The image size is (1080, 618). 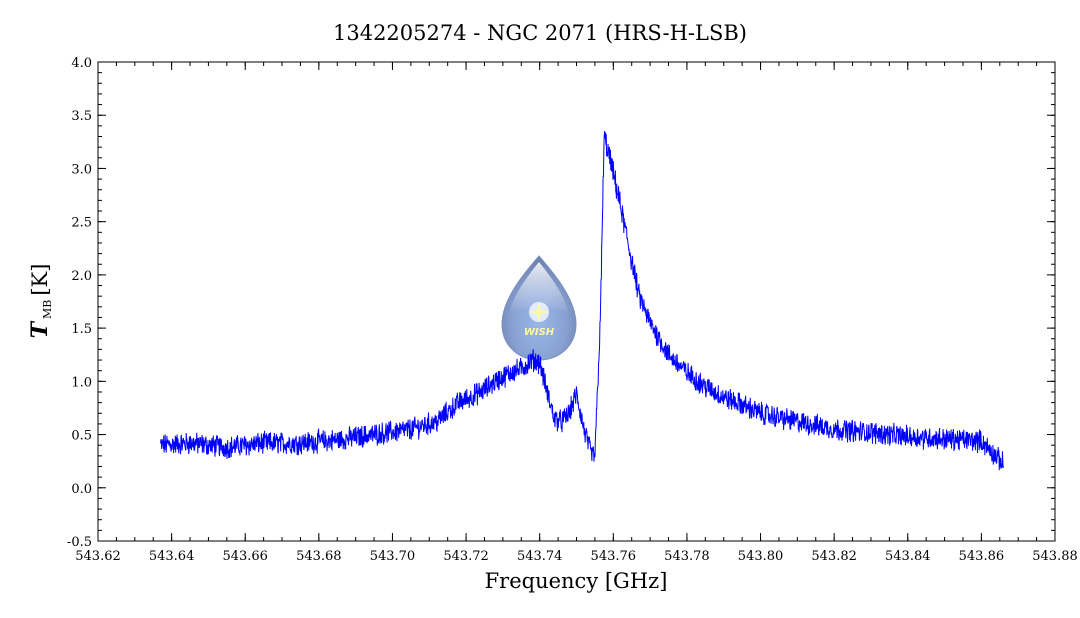 What do you see at coordinates (79, 303) in the screenshot?
I see `y-tick-labels: -0.5 0.0 0.5 1.0 1.5 2.0 2.5 3.0 3.5 4.0` at bounding box center [79, 303].